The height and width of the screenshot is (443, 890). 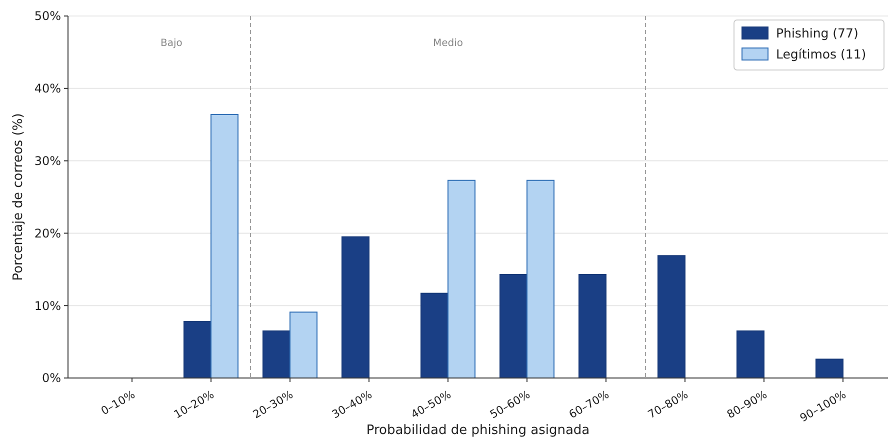 What do you see at coordinates (47, 233) in the screenshot?
I see `y-tick-label: 20%` at bounding box center [47, 233].